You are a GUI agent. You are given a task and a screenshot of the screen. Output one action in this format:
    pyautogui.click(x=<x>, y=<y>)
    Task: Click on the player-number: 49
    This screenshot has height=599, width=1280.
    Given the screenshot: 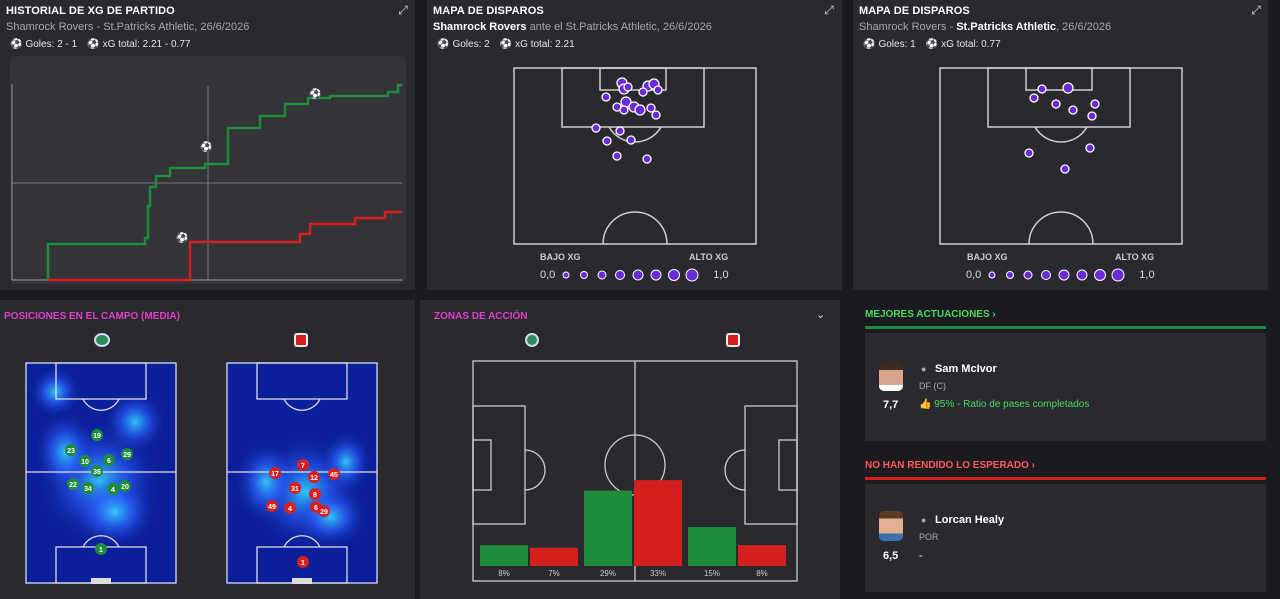 What is the action you would take?
    pyautogui.click(x=272, y=507)
    